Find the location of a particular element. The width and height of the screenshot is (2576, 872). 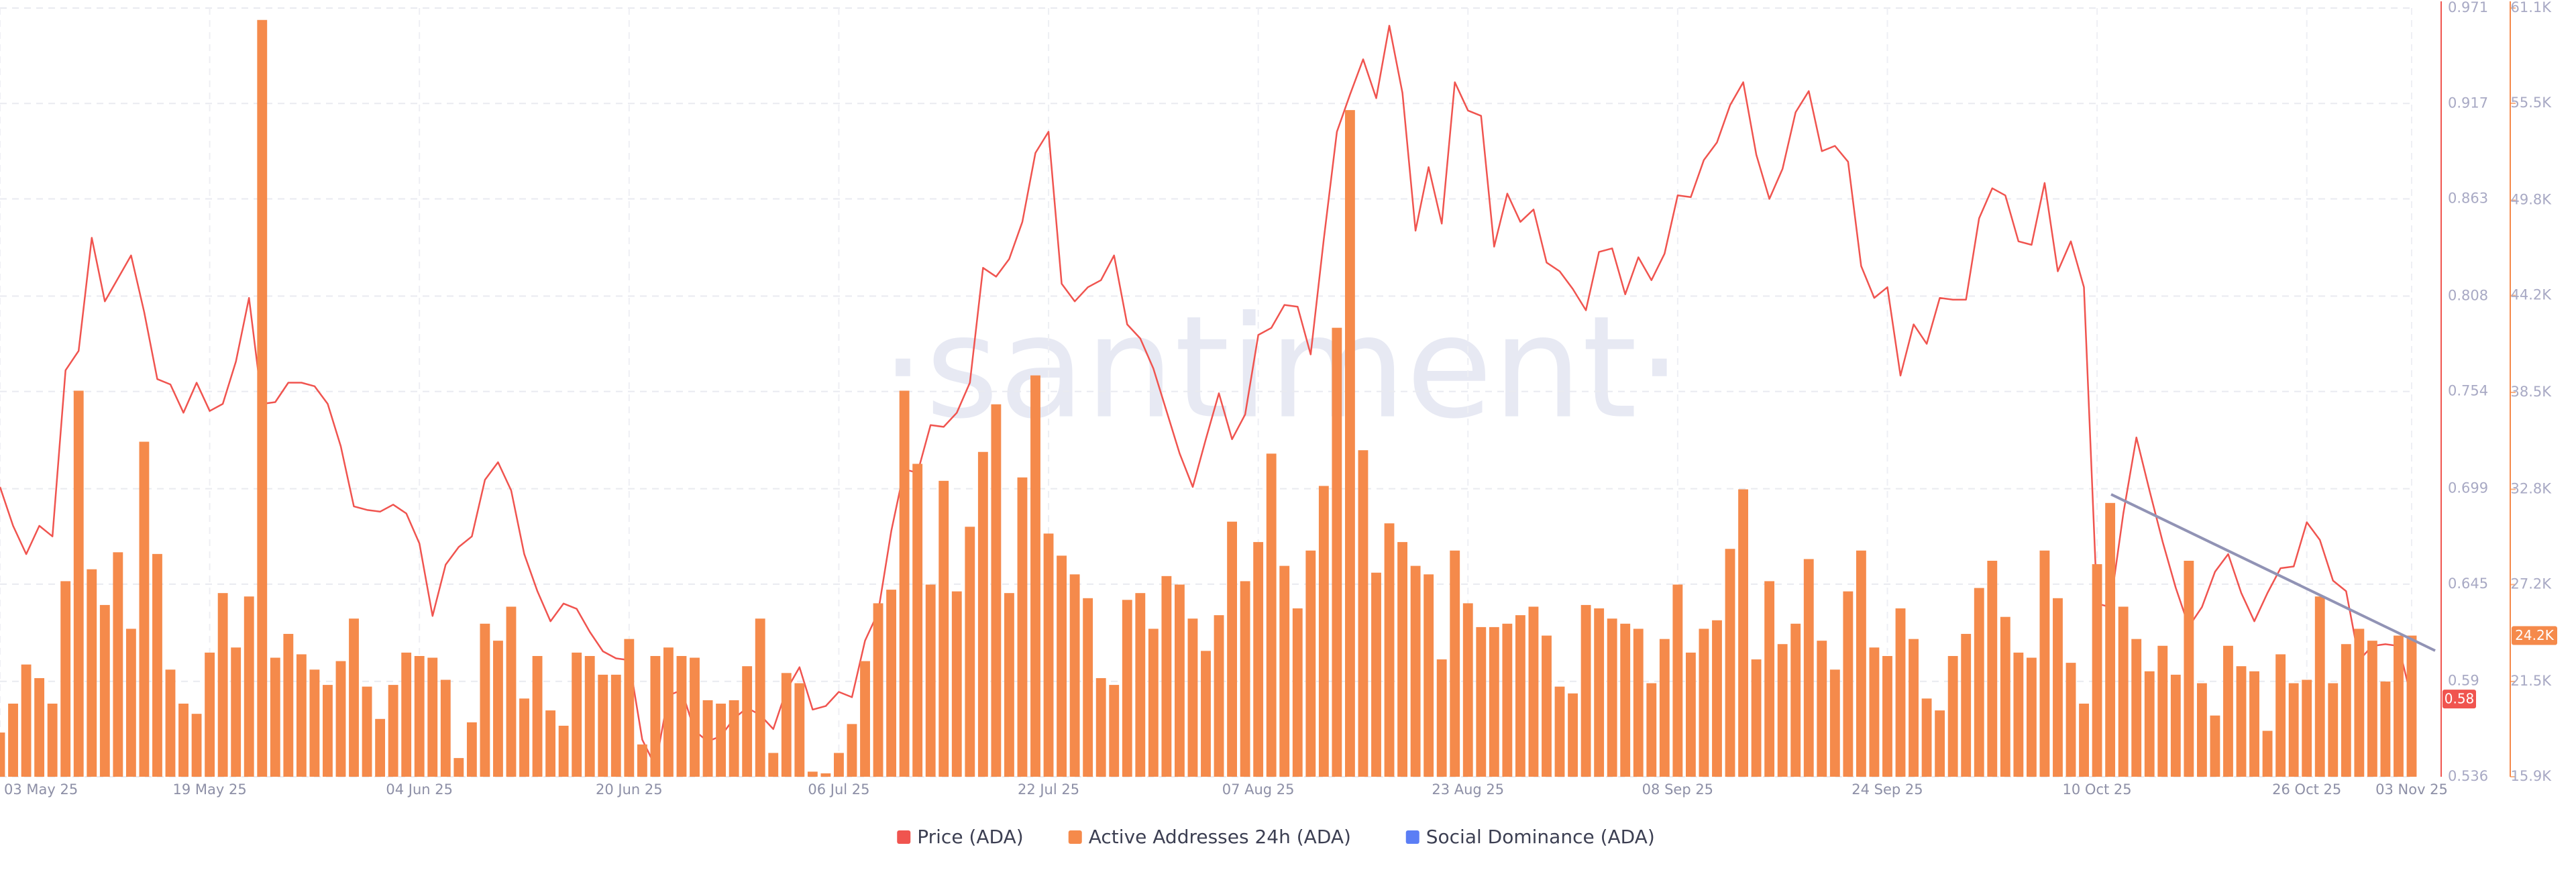

y-tick-label: 0.536 is located at coordinates (2468, 776).